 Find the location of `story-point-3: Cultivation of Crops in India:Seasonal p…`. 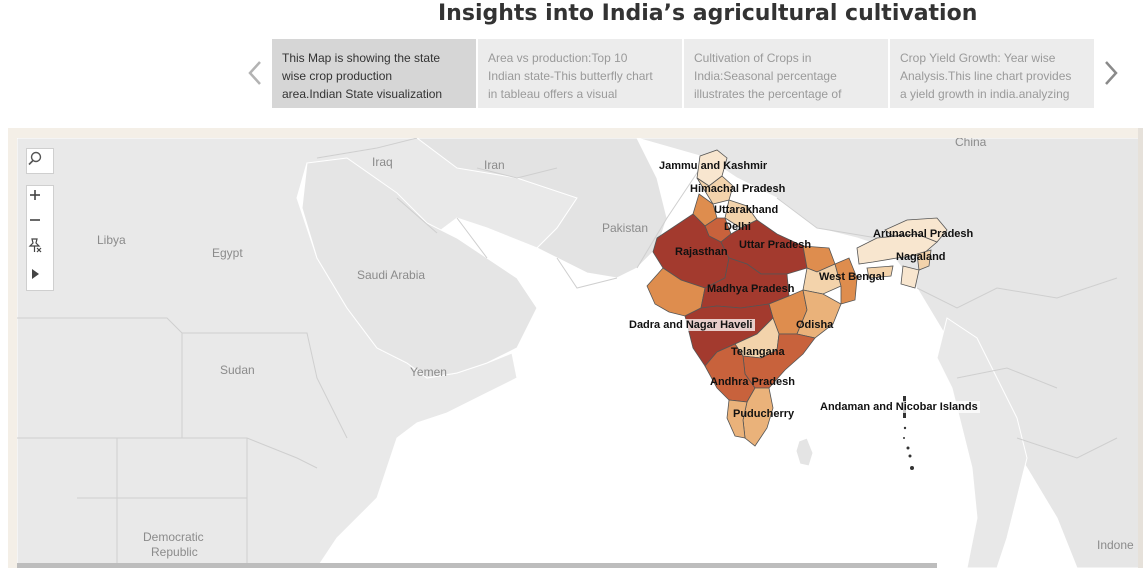

story-point-3: Cultivation of Crops in India:Seasonal p… is located at coordinates (786, 73).